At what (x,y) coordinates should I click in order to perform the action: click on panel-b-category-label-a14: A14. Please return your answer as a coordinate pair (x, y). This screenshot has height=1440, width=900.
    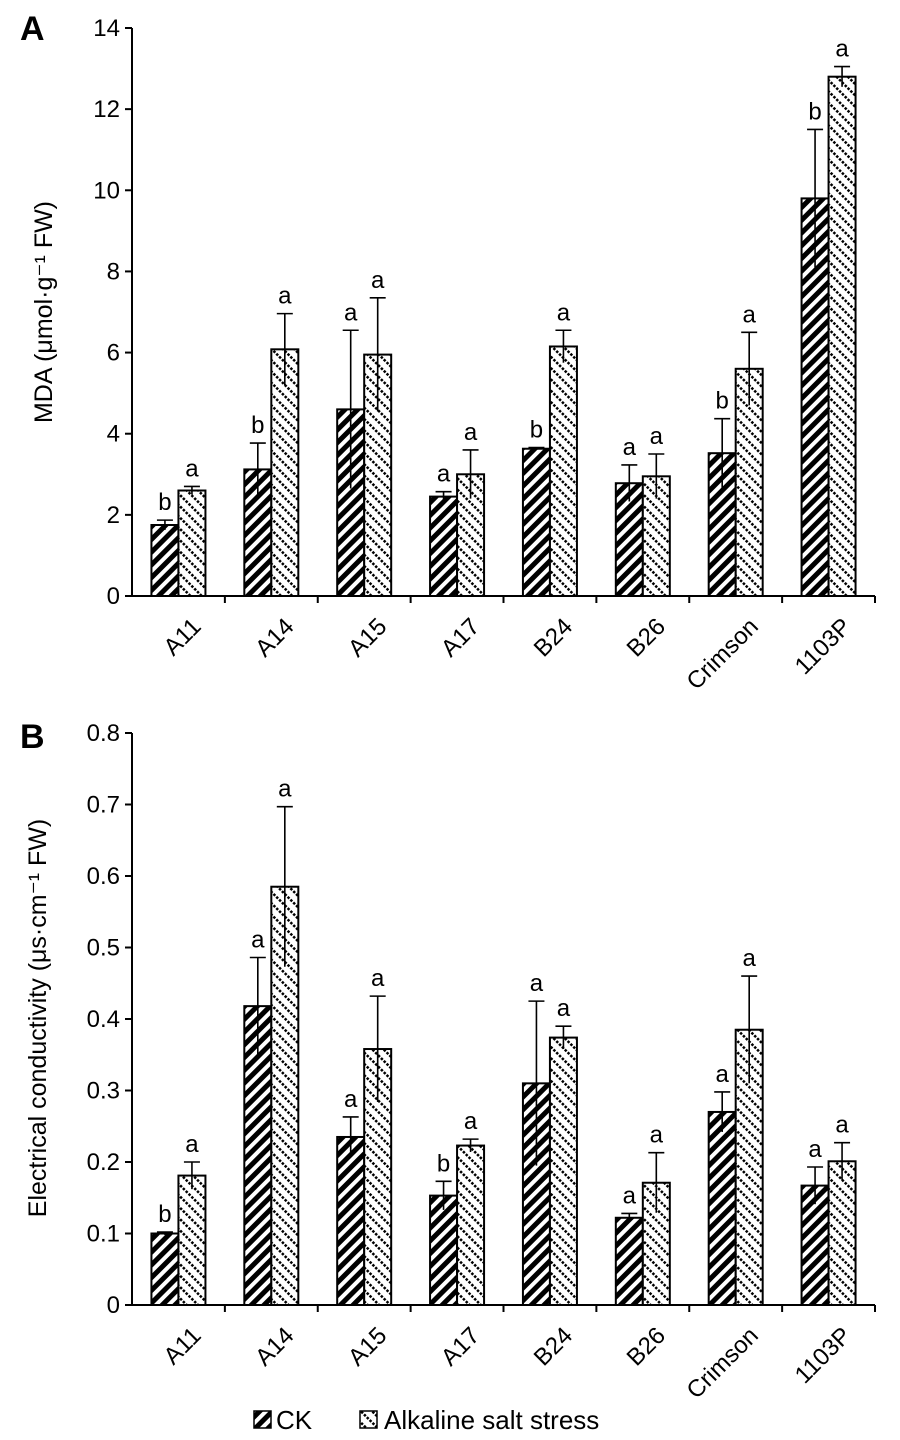
    Looking at the image, I should click on (274, 1346).